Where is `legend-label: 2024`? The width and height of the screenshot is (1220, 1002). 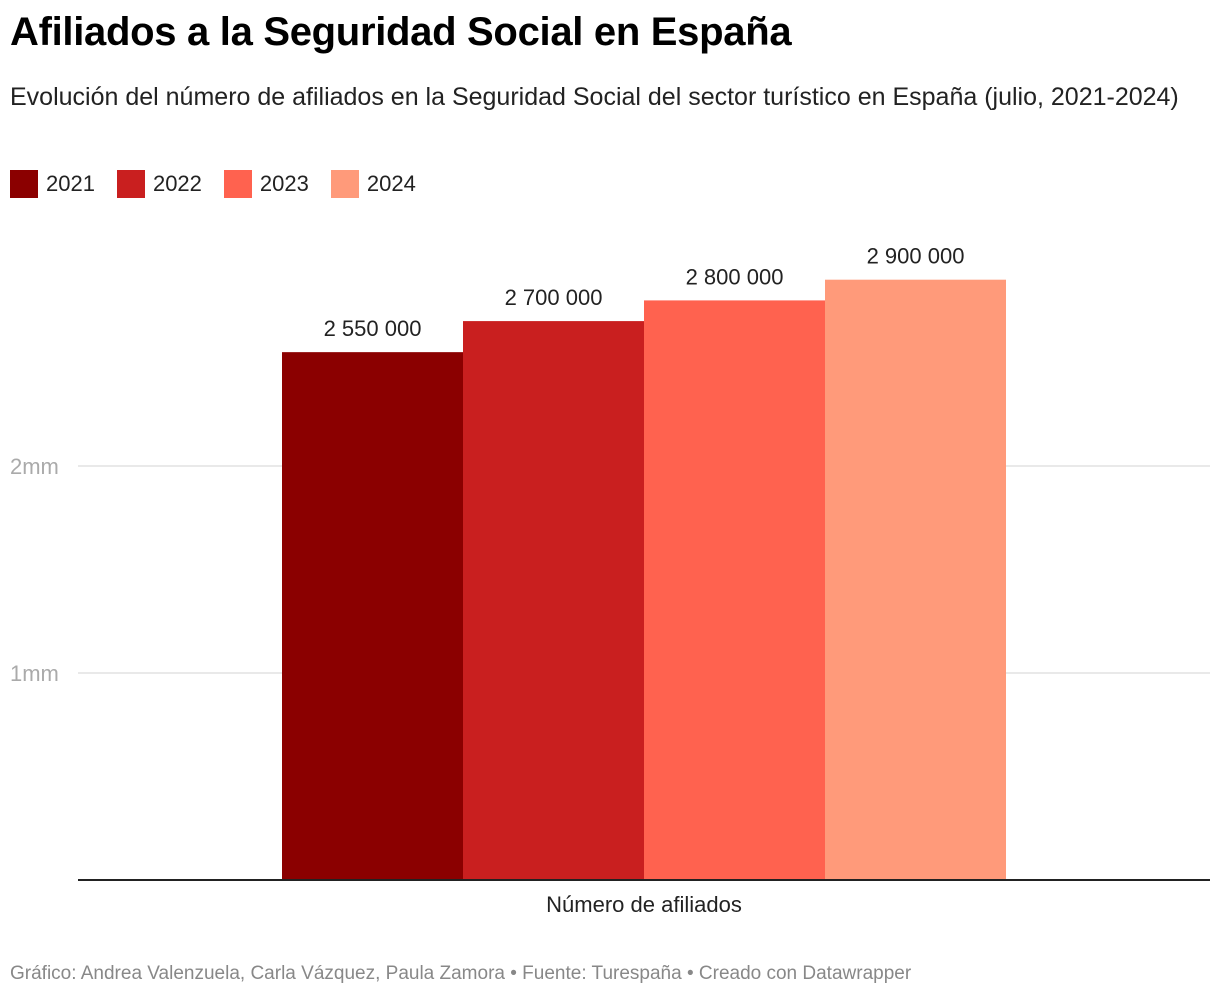
legend-label: 2024 is located at coordinates (391, 183).